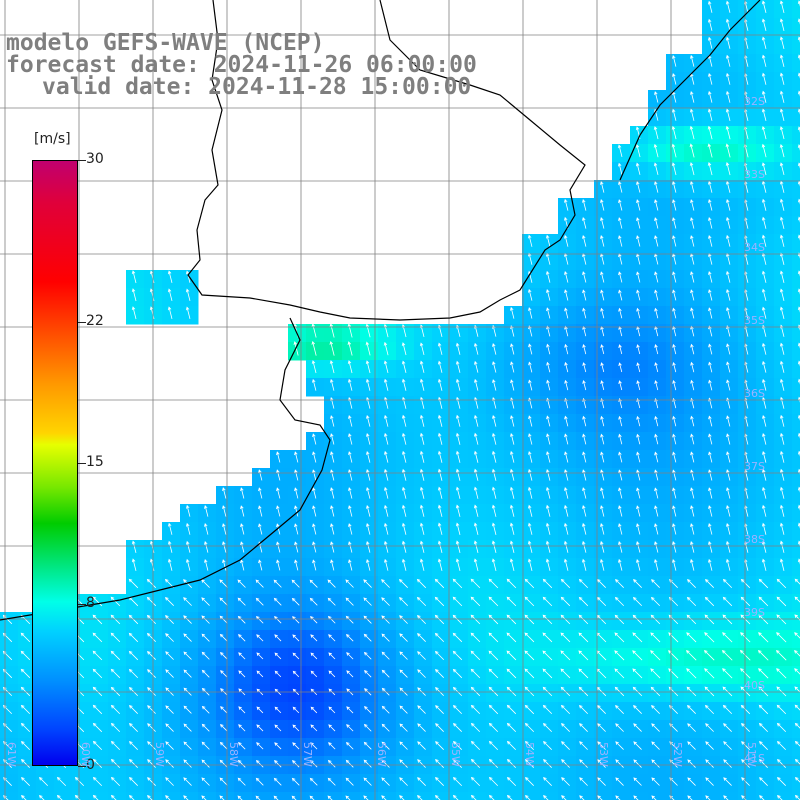  Describe the element at coordinates (603, 754) in the screenshot. I see `longitude-label: 53W` at that location.